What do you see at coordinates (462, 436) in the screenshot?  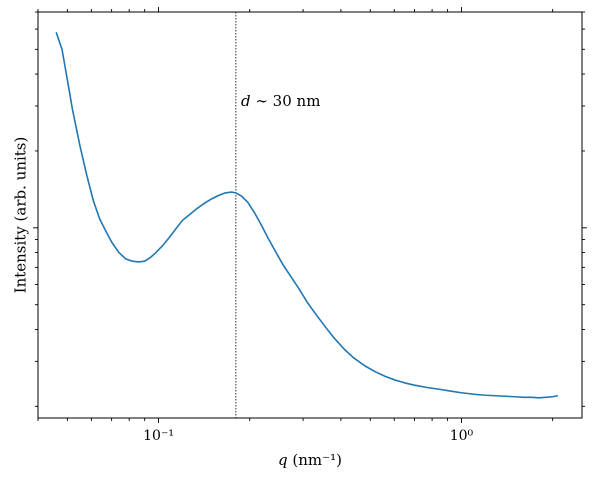 I see `x-tick-label: 10⁰` at bounding box center [462, 436].